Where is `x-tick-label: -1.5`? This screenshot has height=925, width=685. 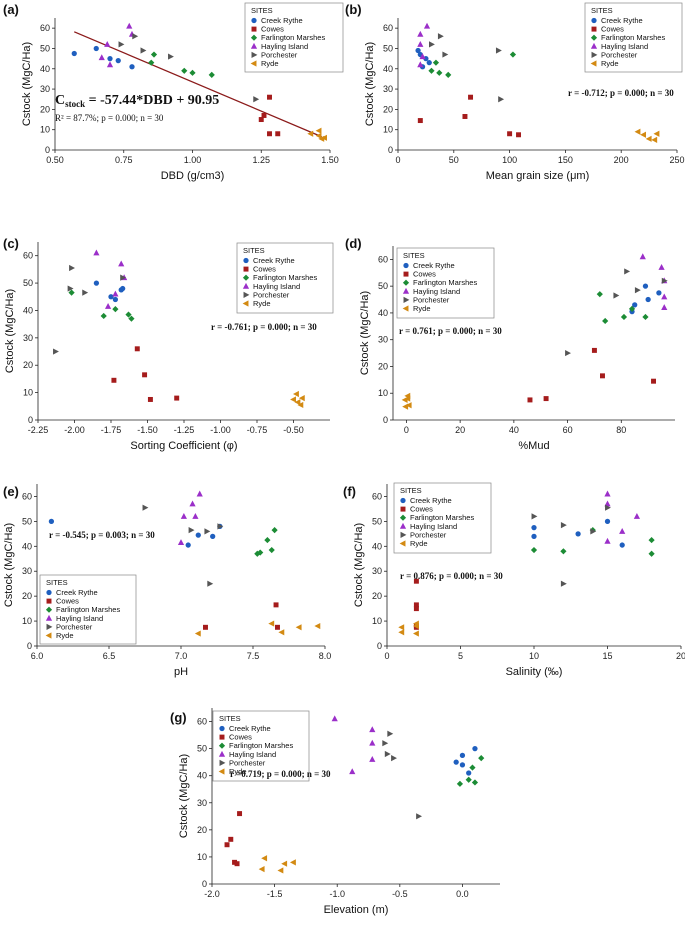
x-tick-label: -1.5 is located at coordinates (275, 894).